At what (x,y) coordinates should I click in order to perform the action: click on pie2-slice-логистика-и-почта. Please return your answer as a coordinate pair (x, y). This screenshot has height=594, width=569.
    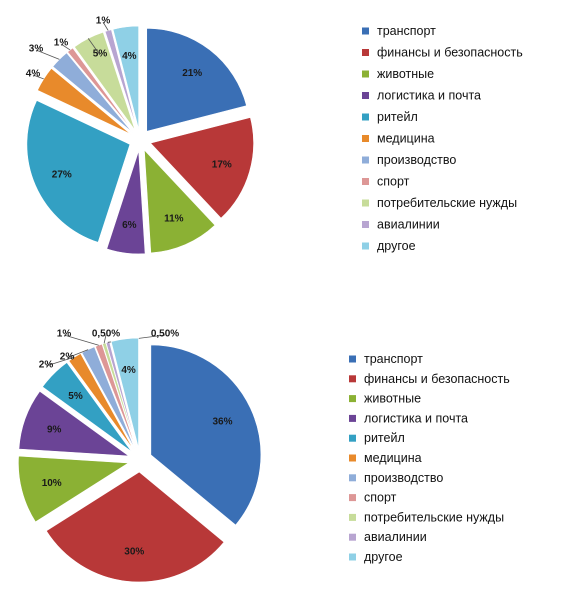
    Looking at the image, I should click on (74, 423).